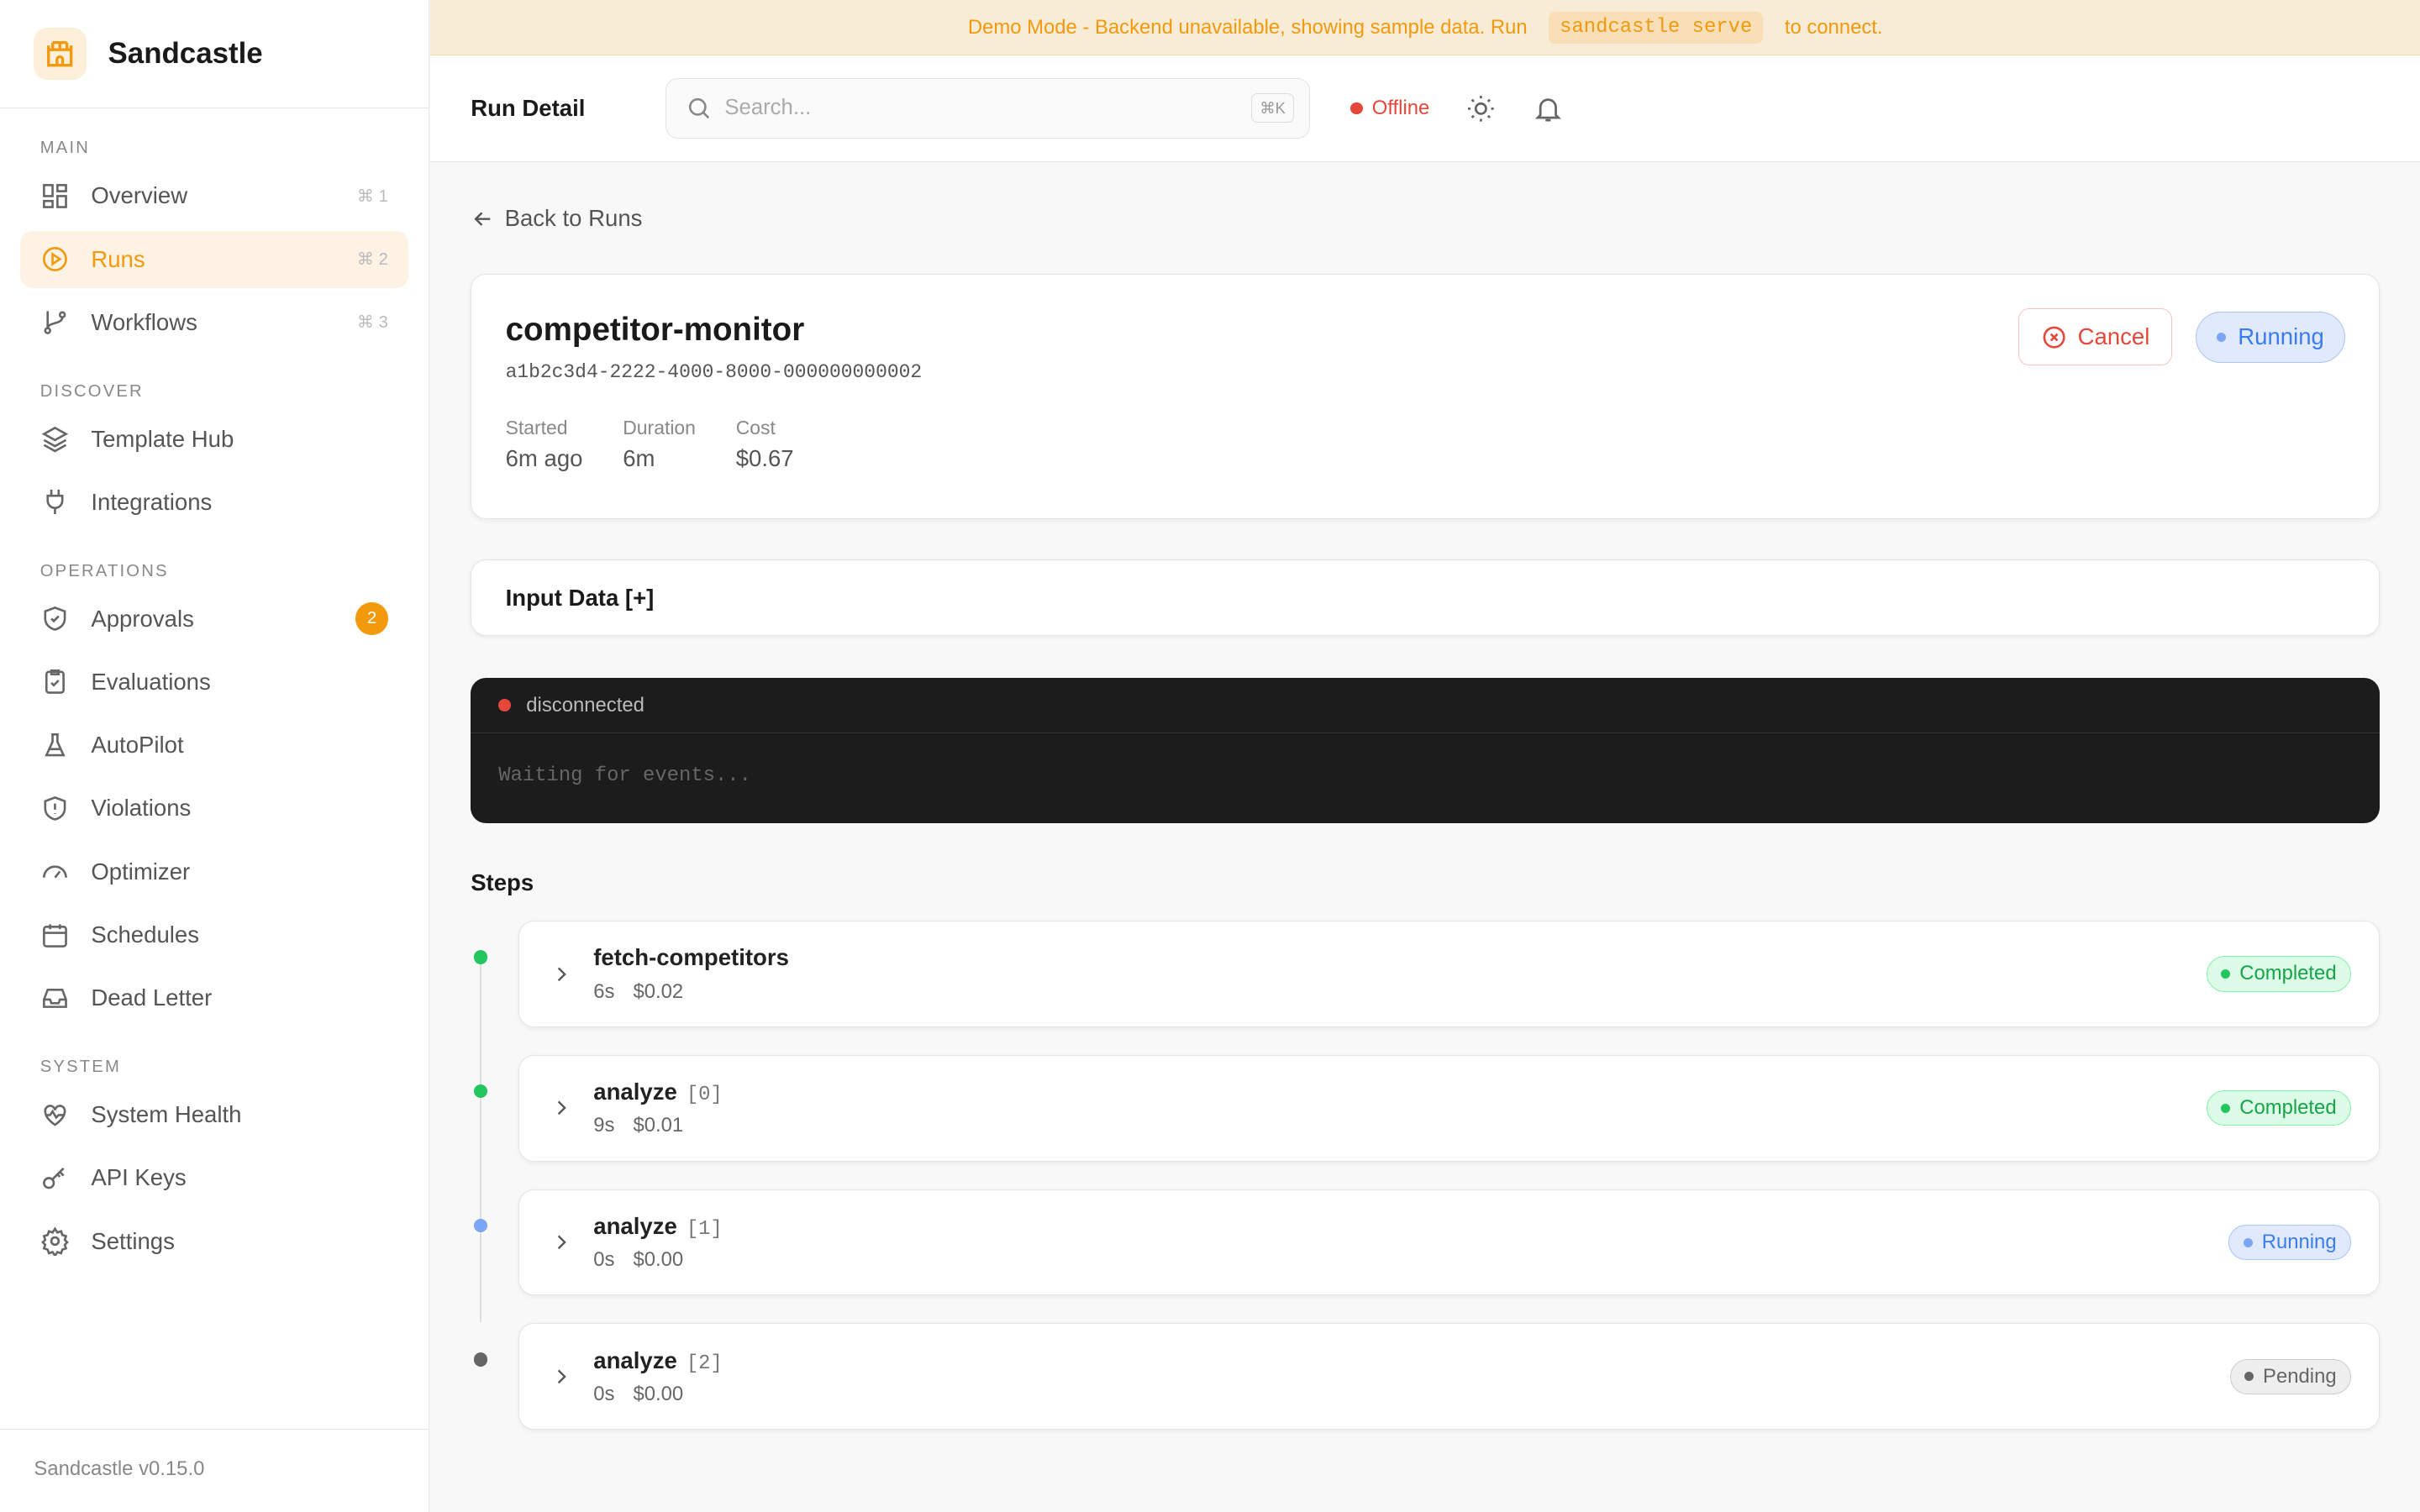  Describe the element at coordinates (214, 1470) in the screenshot. I see `version-label: Sandcastle v0.15.0` at that location.